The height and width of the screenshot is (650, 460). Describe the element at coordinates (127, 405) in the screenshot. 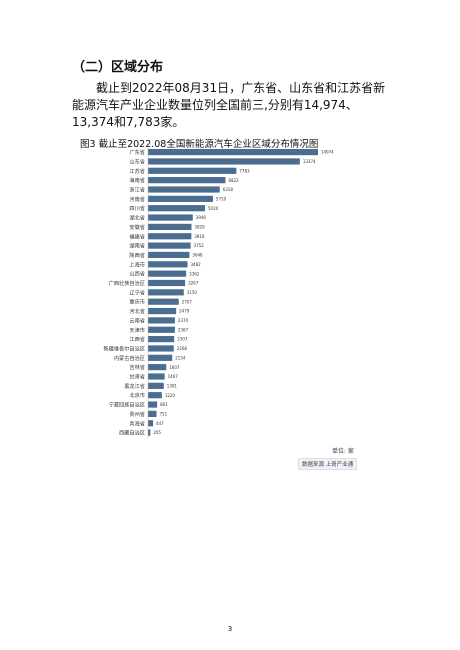

I see `category-label: 宁夏回族自治区` at that location.